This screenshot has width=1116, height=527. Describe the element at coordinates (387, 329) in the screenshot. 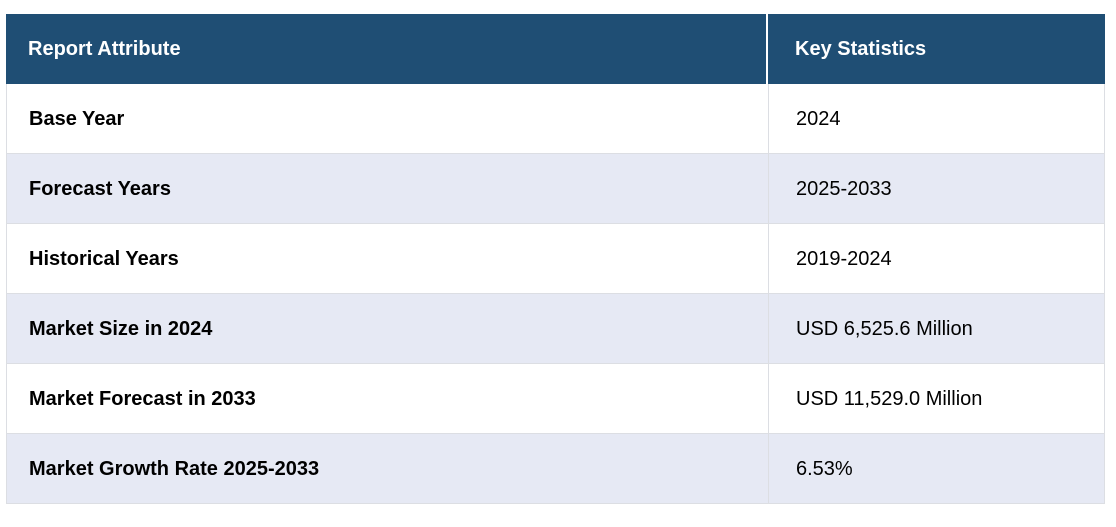

I see `attribute-cell: Market Size in 2024` at that location.